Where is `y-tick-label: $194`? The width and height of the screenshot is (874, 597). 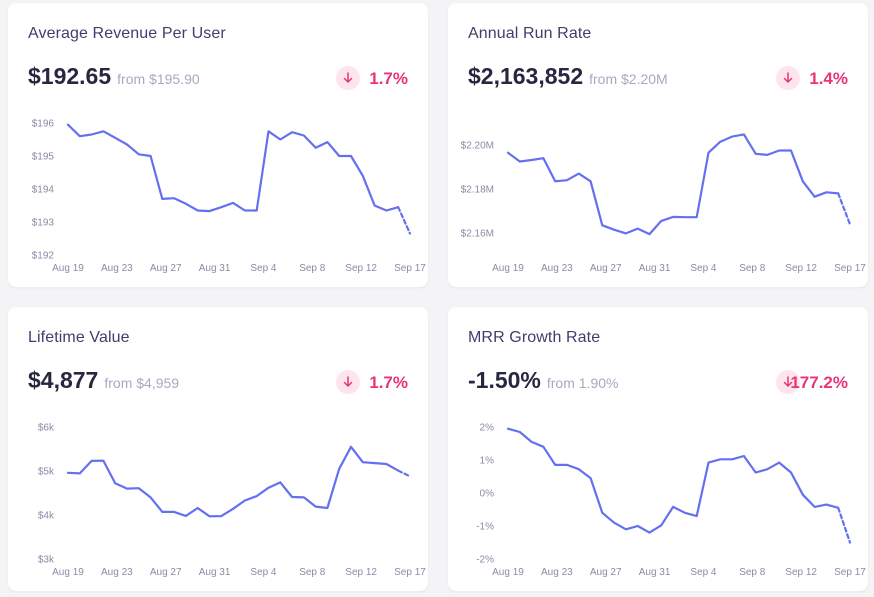
y-tick-label: $194 is located at coordinates (43, 190).